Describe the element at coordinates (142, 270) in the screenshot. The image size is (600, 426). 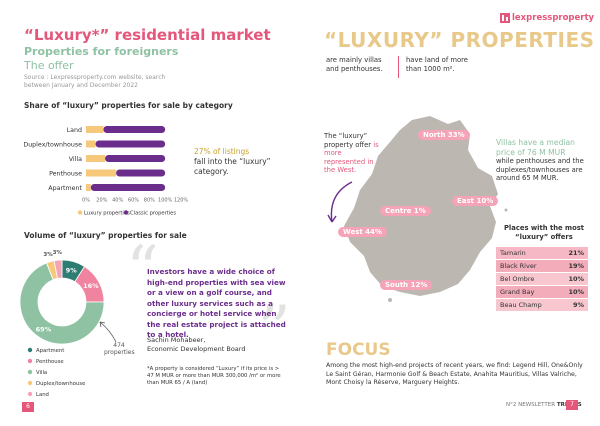
I see `quote-mark-icon: “` at that location.